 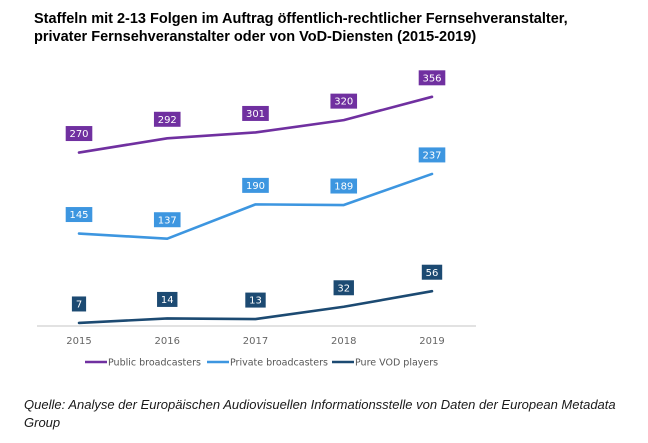 What do you see at coordinates (396, 363) in the screenshot?
I see `legend-label: Pure VOD players` at bounding box center [396, 363].